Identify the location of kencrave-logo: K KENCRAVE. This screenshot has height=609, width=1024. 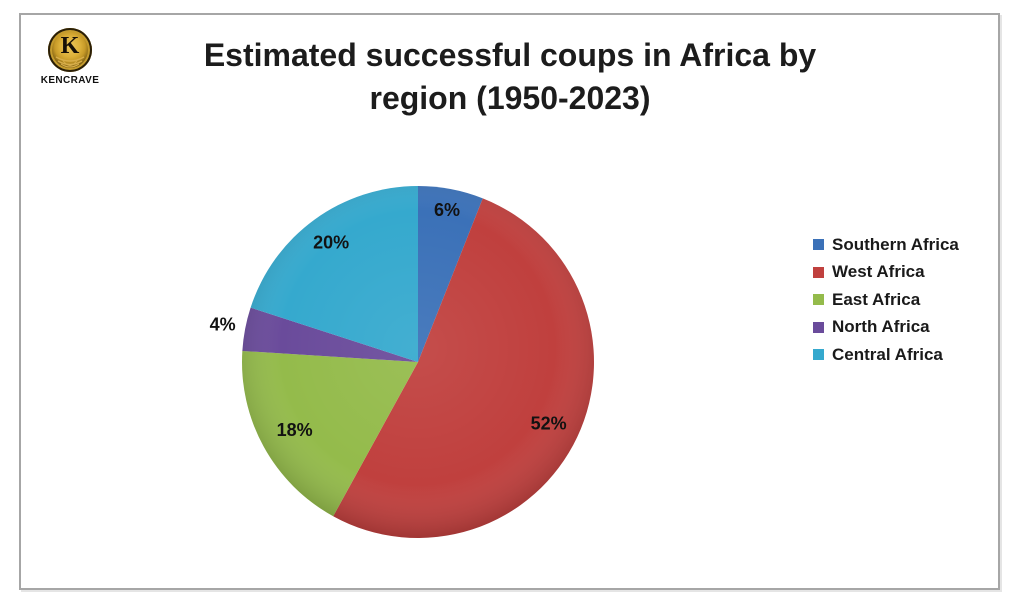
(70, 57).